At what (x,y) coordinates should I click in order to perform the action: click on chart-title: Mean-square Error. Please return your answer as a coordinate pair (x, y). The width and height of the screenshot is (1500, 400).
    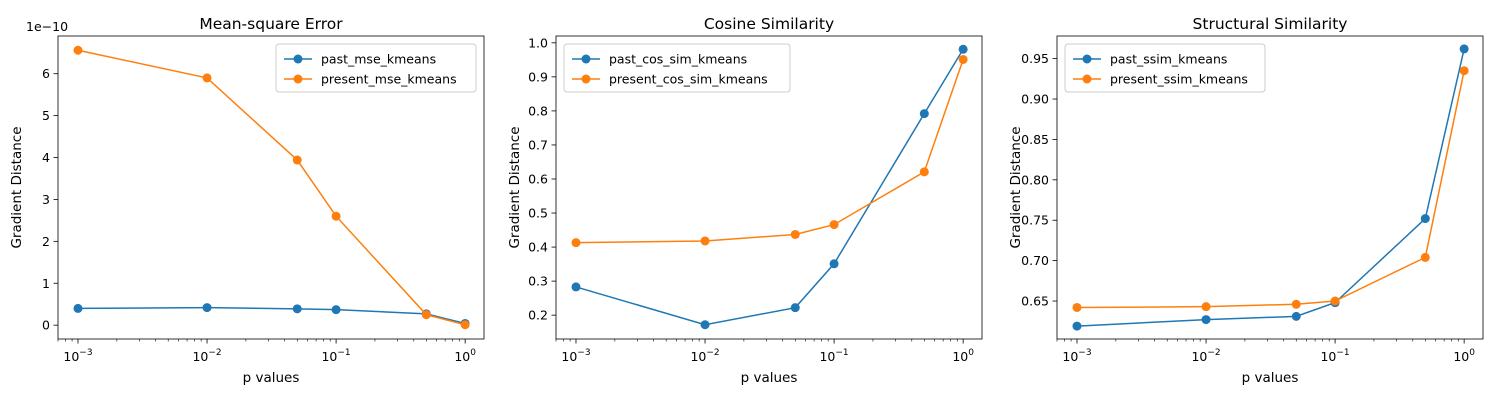
    Looking at the image, I should click on (271, 24).